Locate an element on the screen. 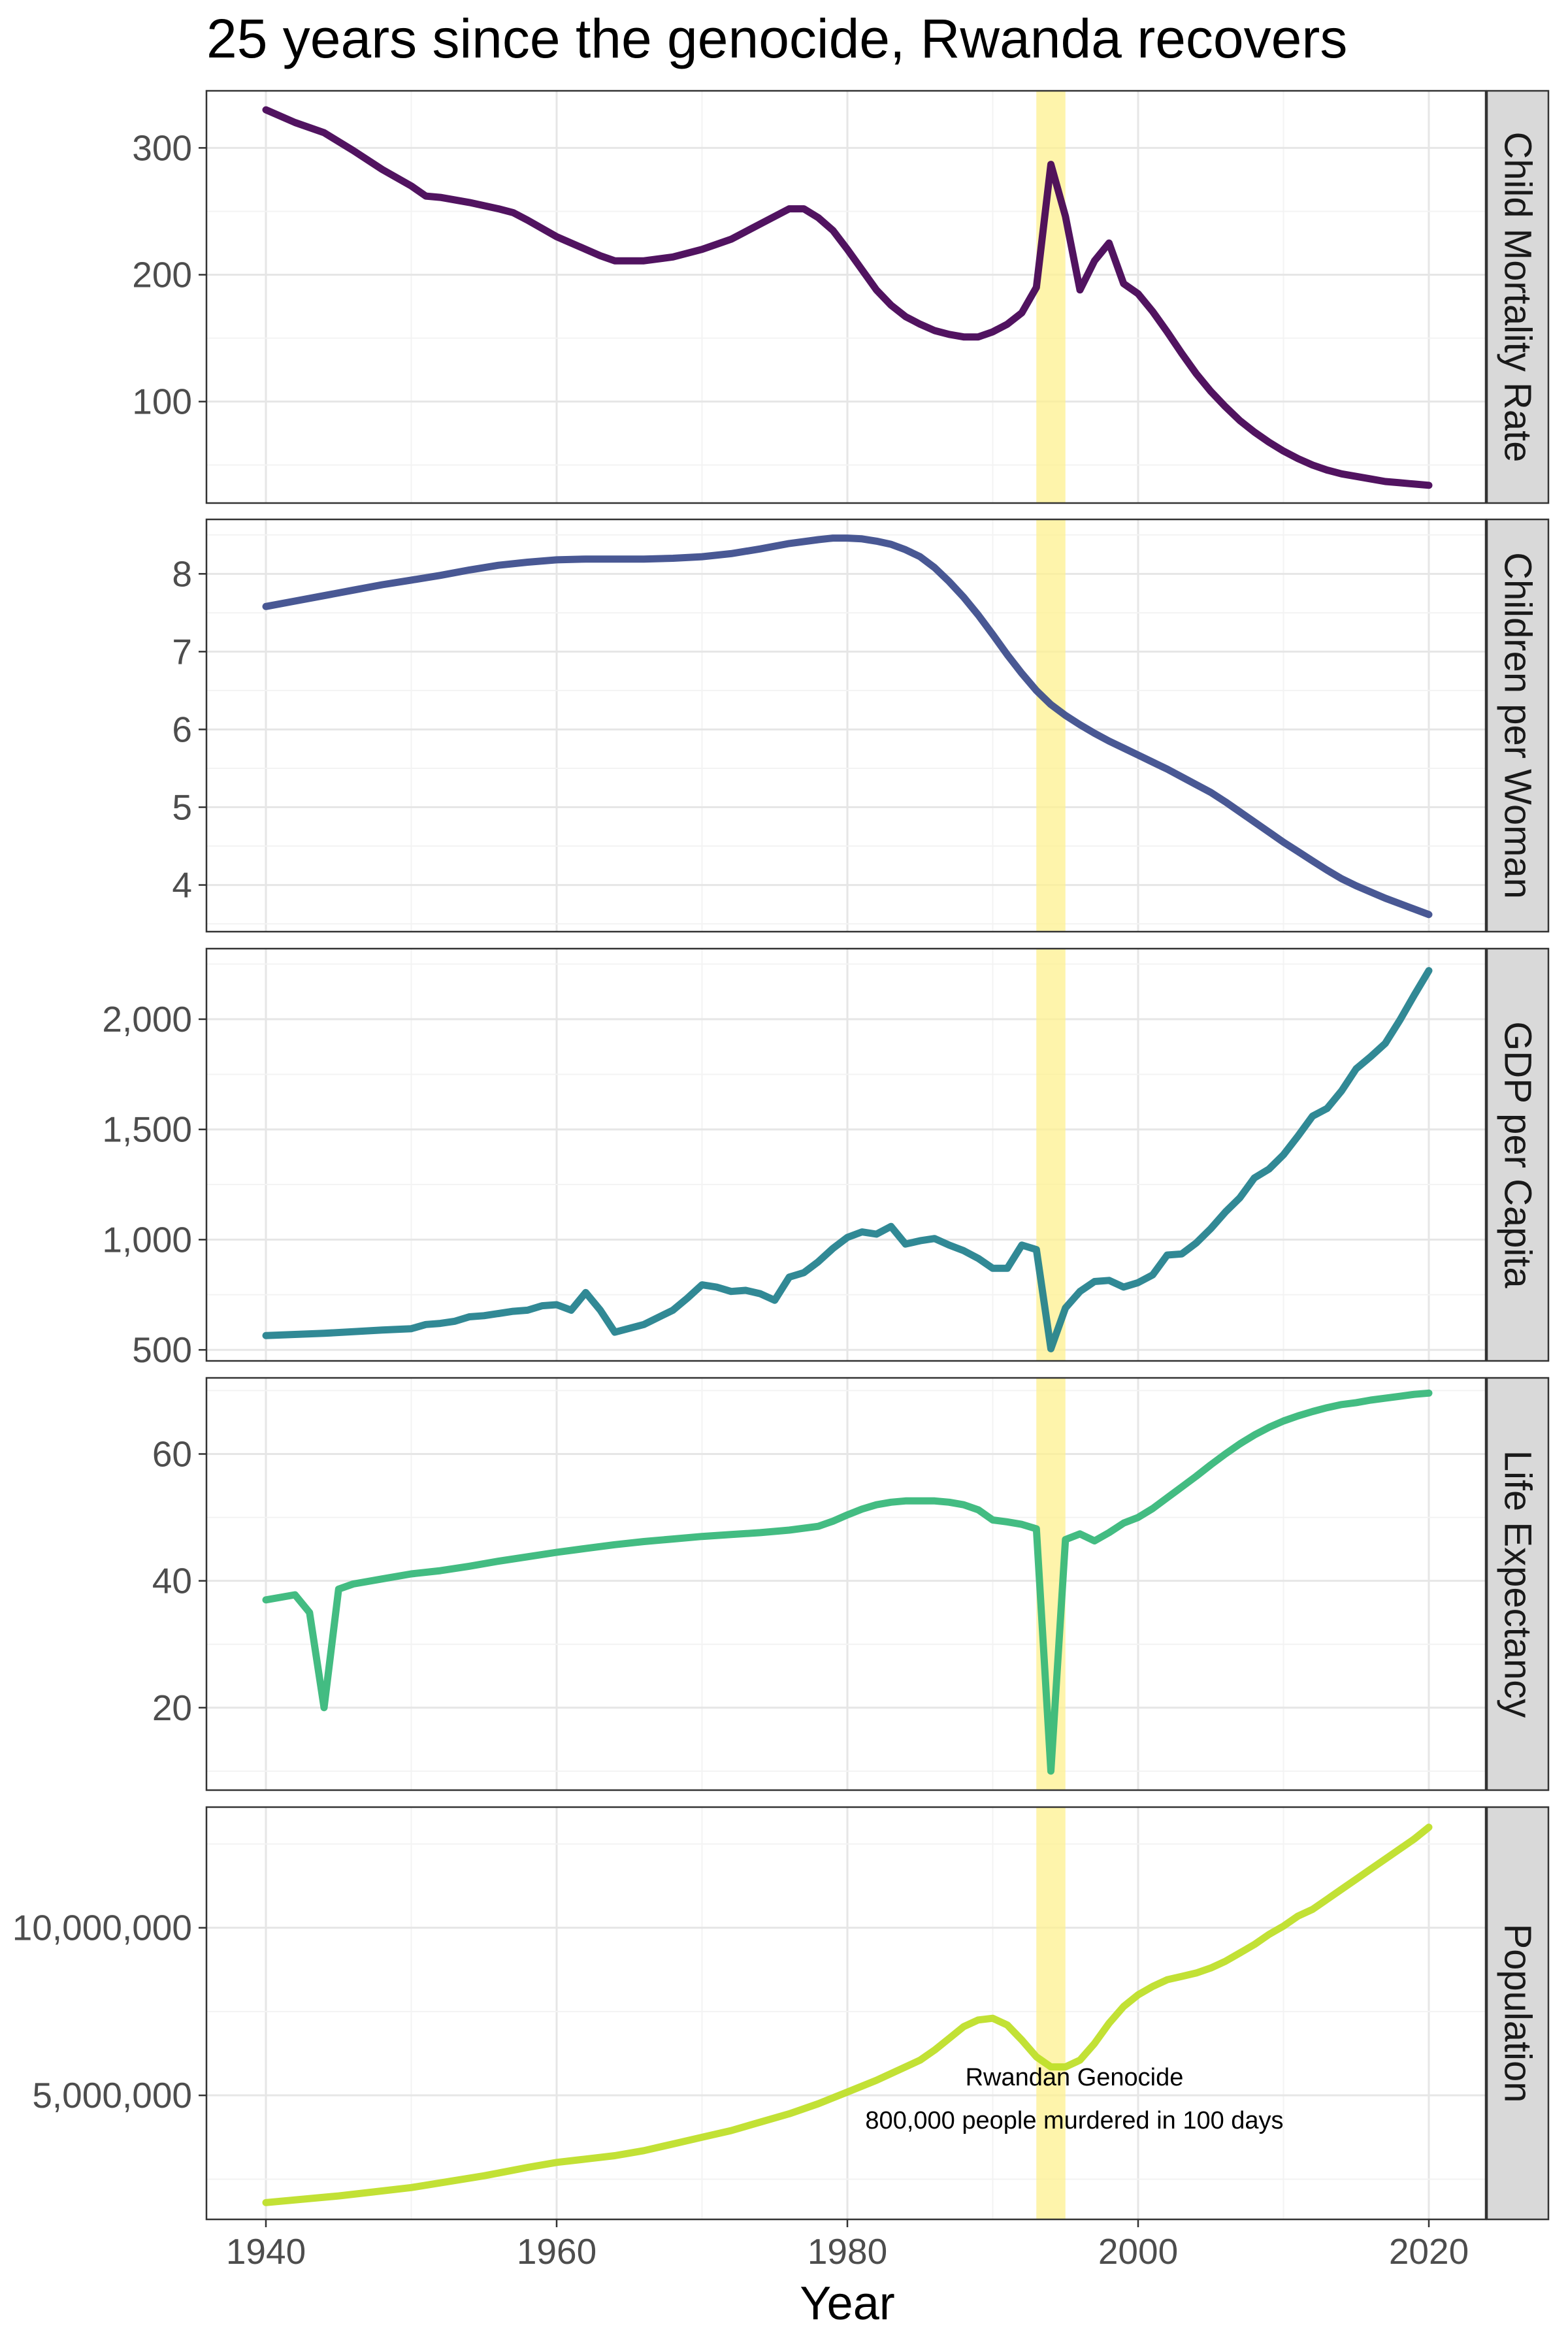  line-child-mortality-rate is located at coordinates (847, 297).